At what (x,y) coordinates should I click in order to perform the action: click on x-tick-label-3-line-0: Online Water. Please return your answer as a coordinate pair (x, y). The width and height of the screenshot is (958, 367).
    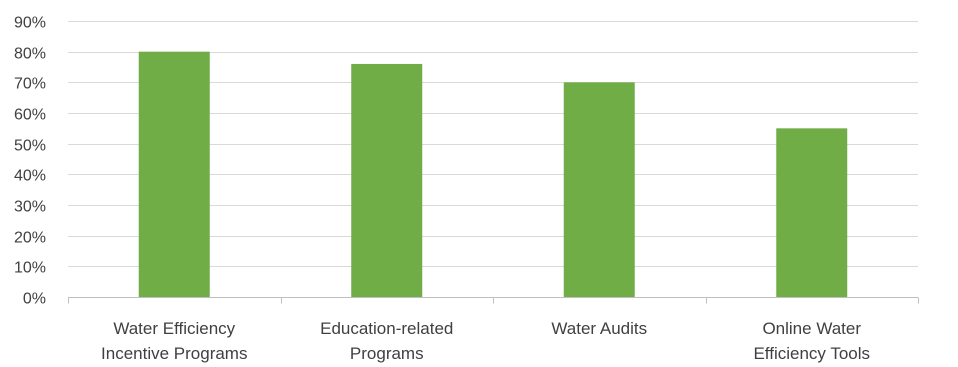
    Looking at the image, I should click on (811, 328).